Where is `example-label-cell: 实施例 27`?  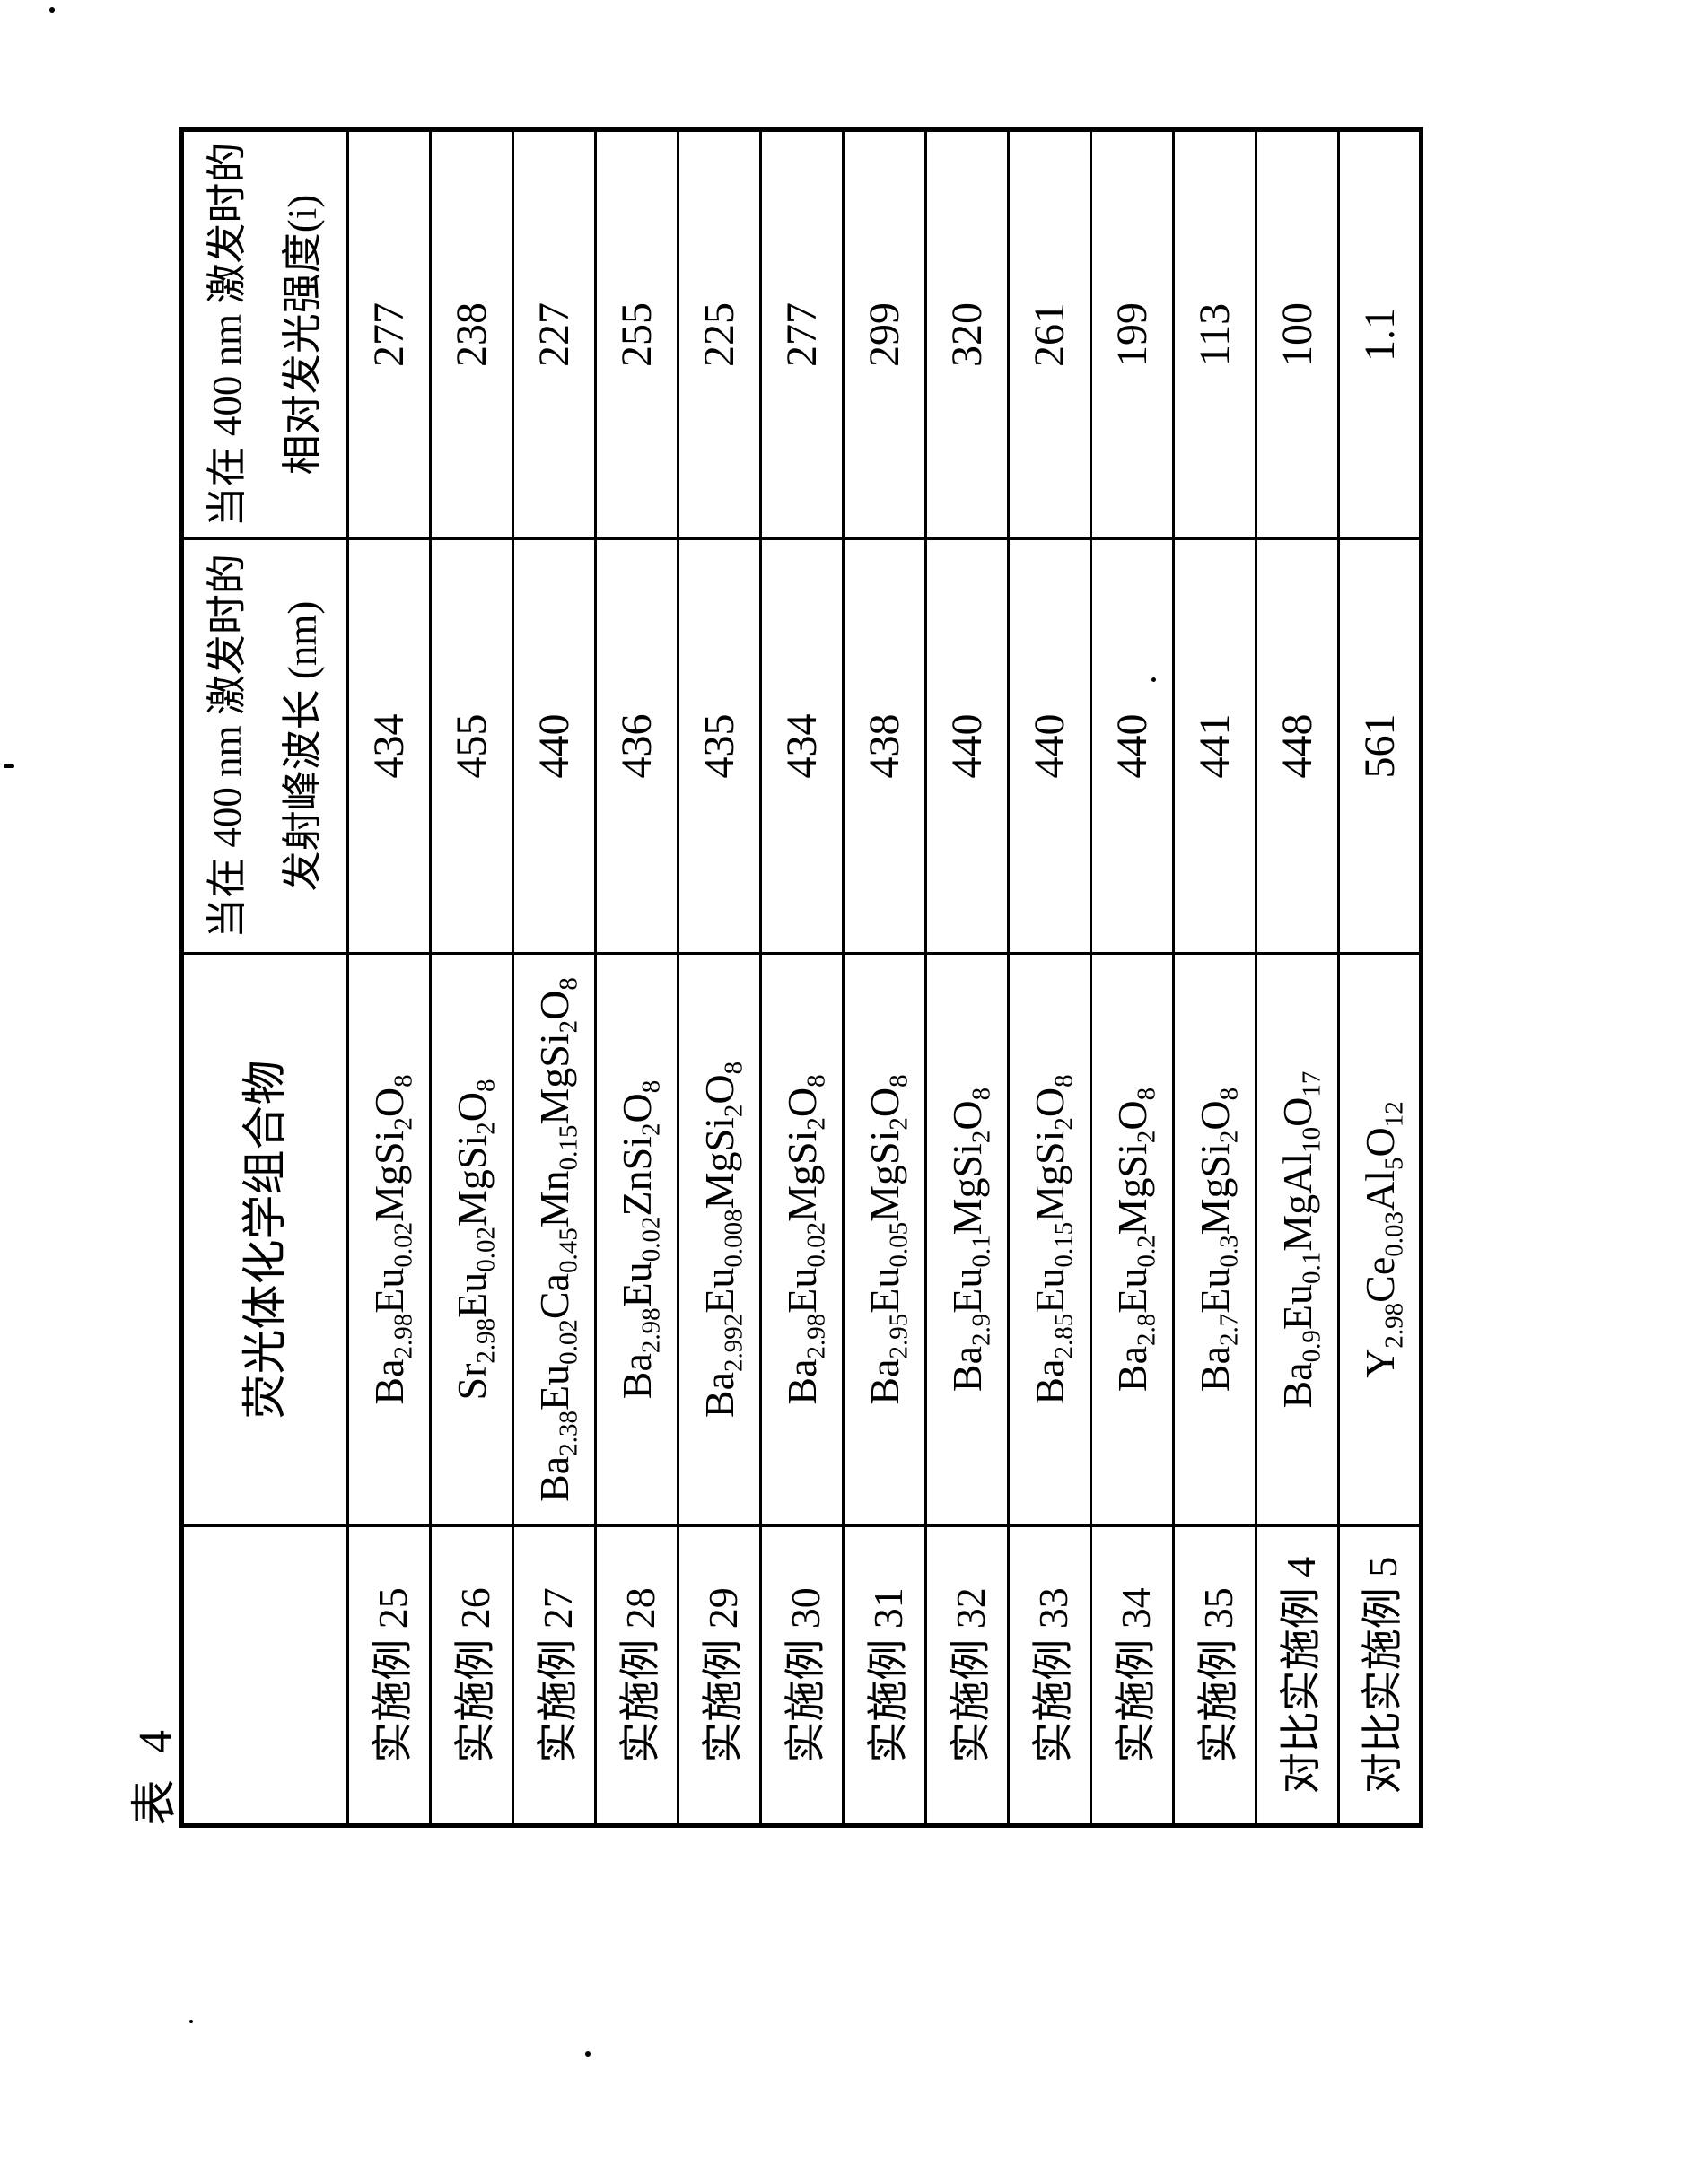
example-label-cell: 实施例 27 is located at coordinates (554, 1675).